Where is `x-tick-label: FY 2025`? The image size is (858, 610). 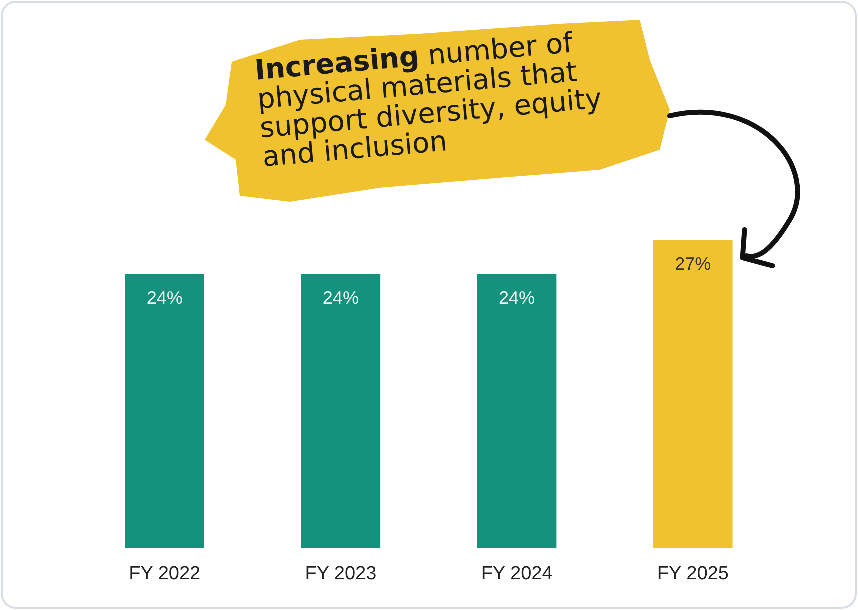 x-tick-label: FY 2025 is located at coordinates (693, 573).